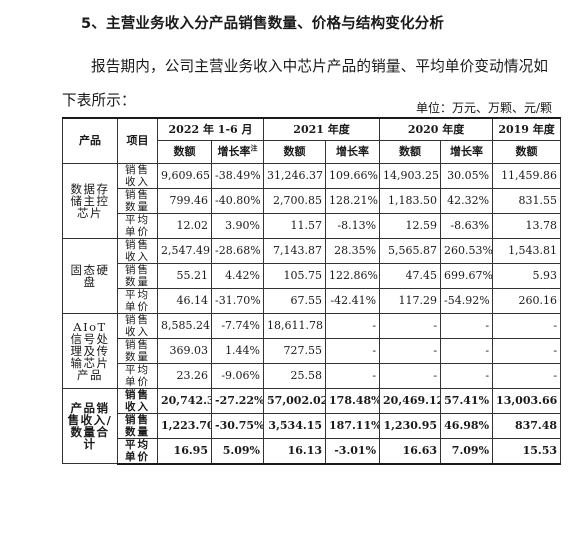 Image resolution: width=574 pixels, height=547 pixels. What do you see at coordinates (184, 300) in the screenshot?
I see `value-cell: 46.14` at bounding box center [184, 300].